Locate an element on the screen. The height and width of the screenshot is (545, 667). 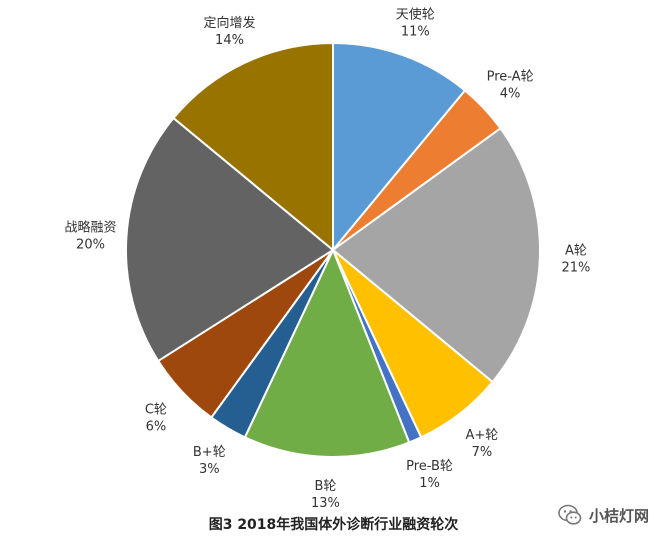
pie-slice-label: B轮 13% is located at coordinates (325, 495).